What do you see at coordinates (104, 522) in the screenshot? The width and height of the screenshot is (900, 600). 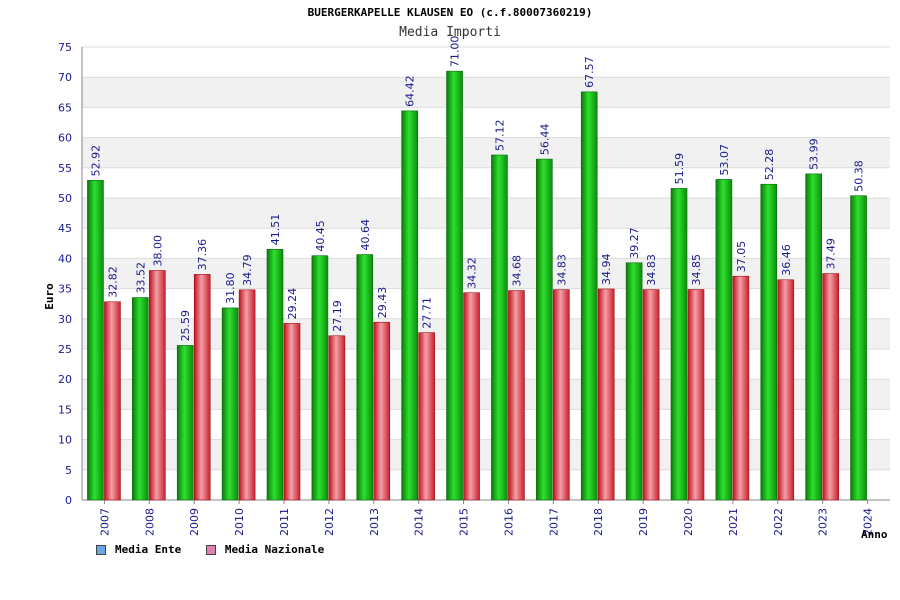 I see `x-tick-label: 2007` at bounding box center [104, 522].